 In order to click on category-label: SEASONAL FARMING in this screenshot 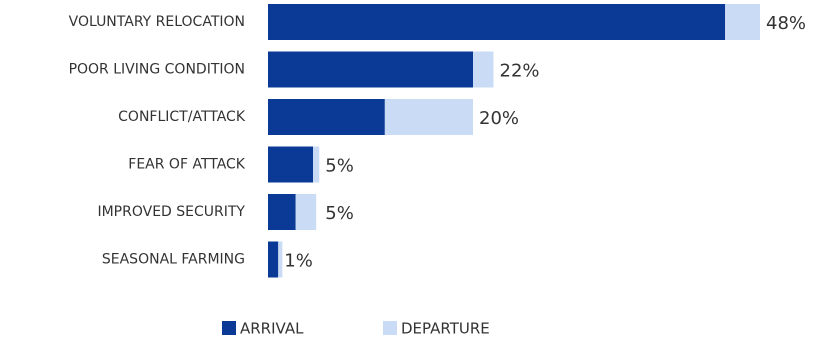, I will do `click(173, 260)`.